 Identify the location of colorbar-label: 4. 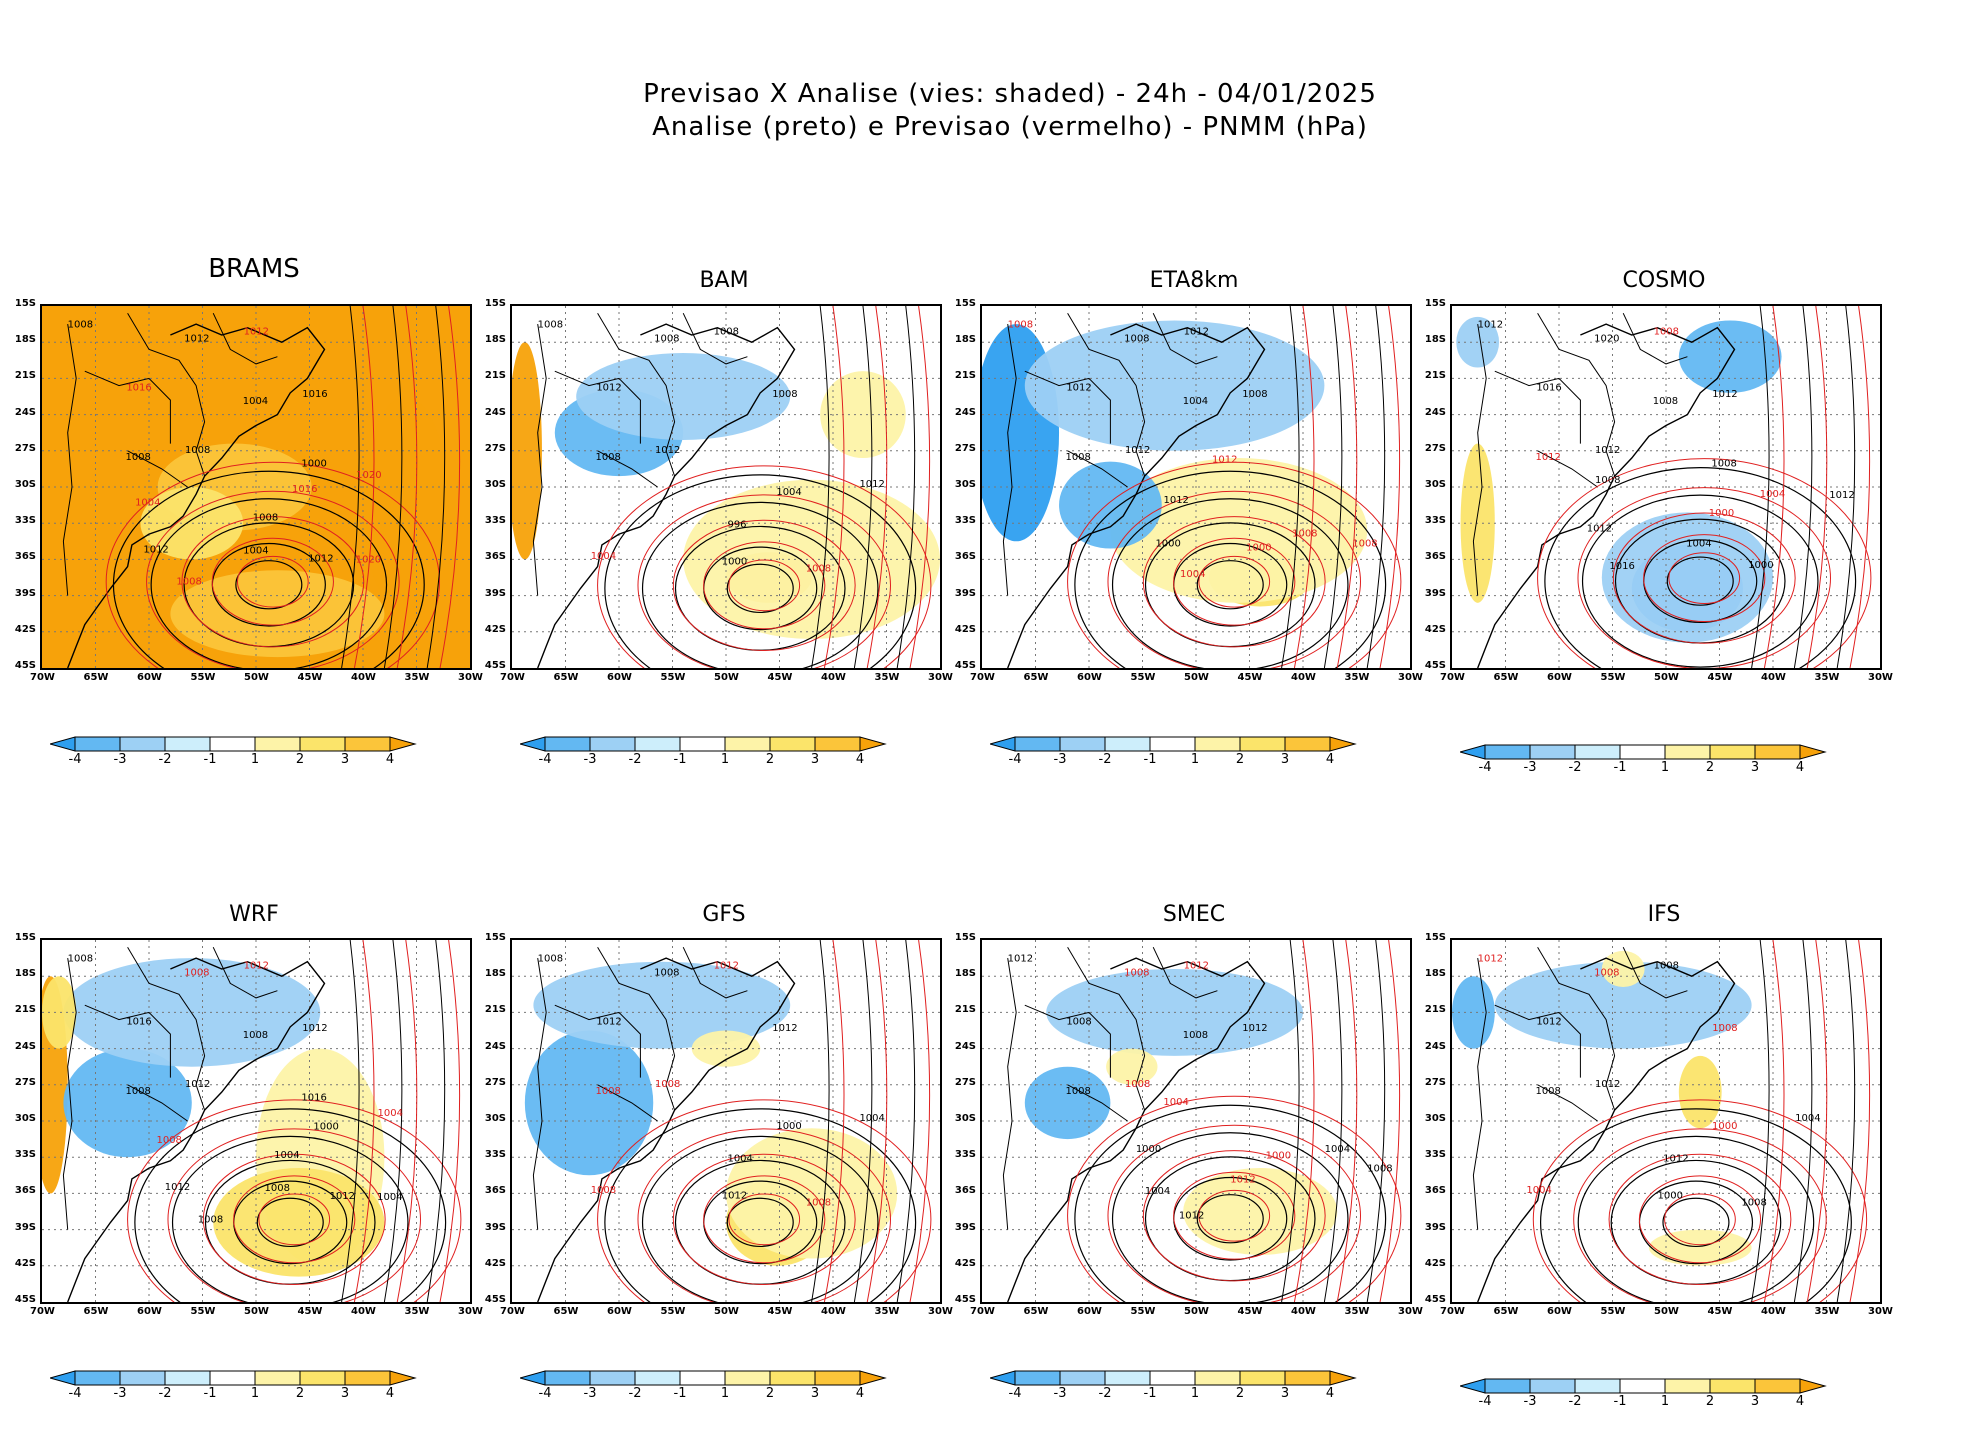
(1330, 1393).